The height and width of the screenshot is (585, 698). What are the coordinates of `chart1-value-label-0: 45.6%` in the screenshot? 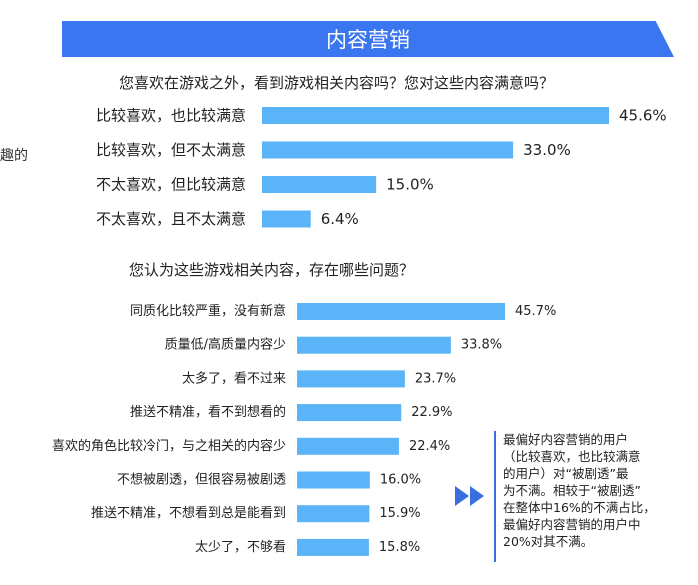 It's located at (643, 116).